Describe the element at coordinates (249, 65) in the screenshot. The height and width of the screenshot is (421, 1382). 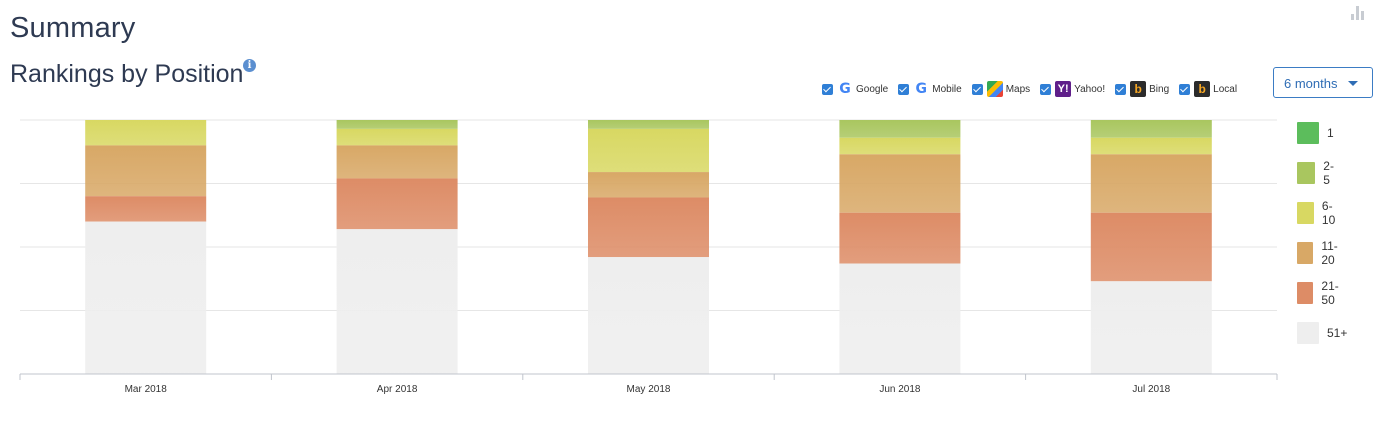
I see `info-icon: i` at that location.